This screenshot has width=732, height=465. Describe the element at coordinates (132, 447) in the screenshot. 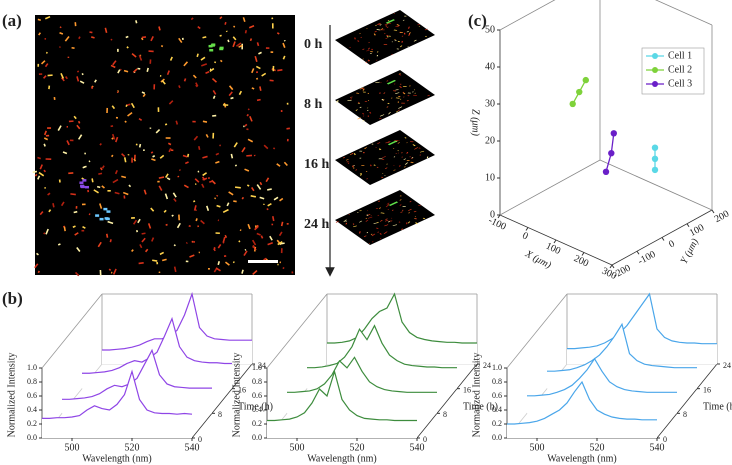

I see `x-tick-label: 520` at that location.